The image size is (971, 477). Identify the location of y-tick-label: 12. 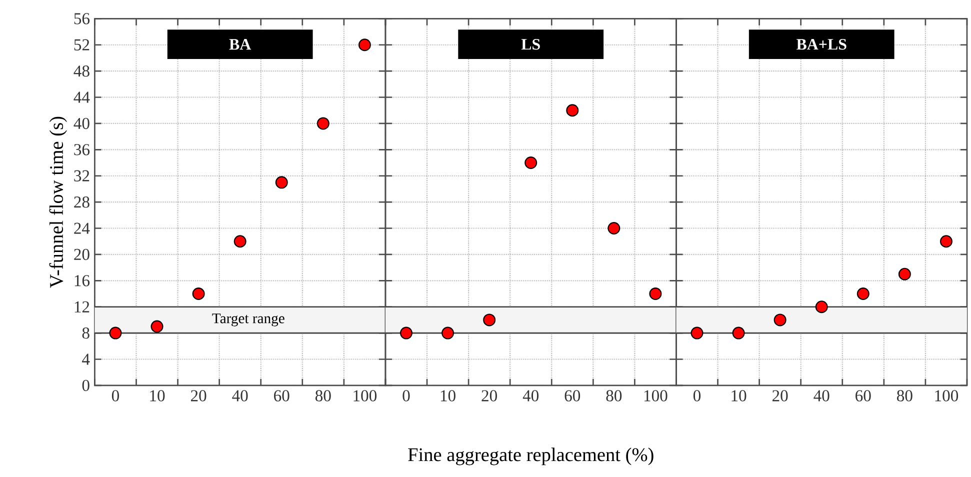
(82, 306).